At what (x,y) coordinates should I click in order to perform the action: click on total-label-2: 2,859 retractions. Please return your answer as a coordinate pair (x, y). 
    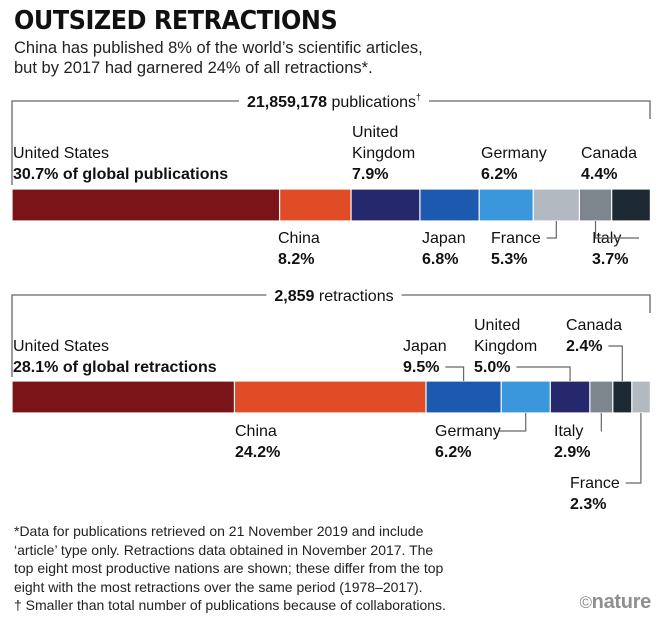
    Looking at the image, I should click on (333, 296).